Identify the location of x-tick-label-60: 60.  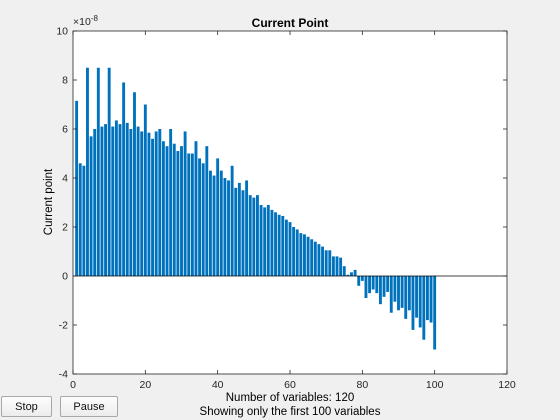
(290, 385).